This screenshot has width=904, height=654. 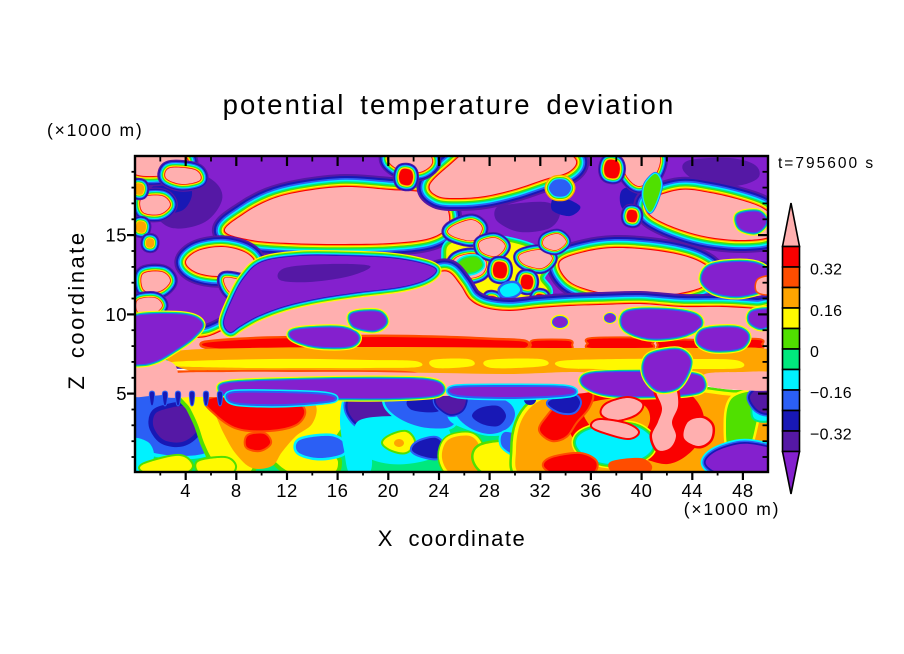 I want to click on svg-text: t=795600 s, so click(x=826, y=163).